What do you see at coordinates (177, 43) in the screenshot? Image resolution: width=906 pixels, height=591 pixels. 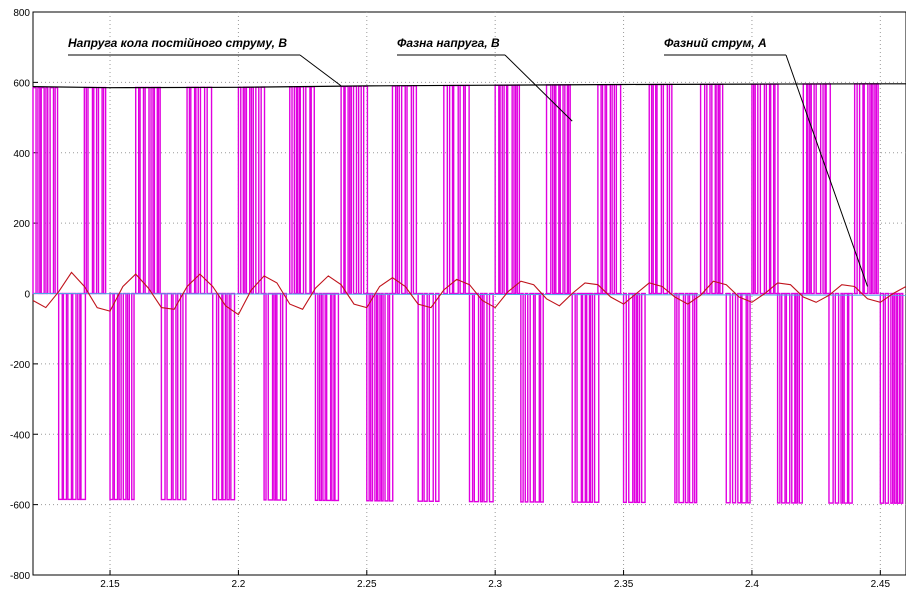 I see `series-annotation-label: Напруга кола постійного струму, В` at bounding box center [177, 43].